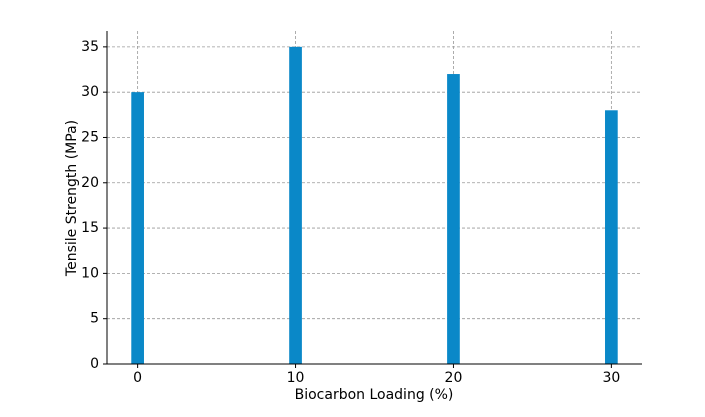 The image size is (705, 417). What do you see at coordinates (90, 92) in the screenshot?
I see `y-tick-label: 30` at bounding box center [90, 92].